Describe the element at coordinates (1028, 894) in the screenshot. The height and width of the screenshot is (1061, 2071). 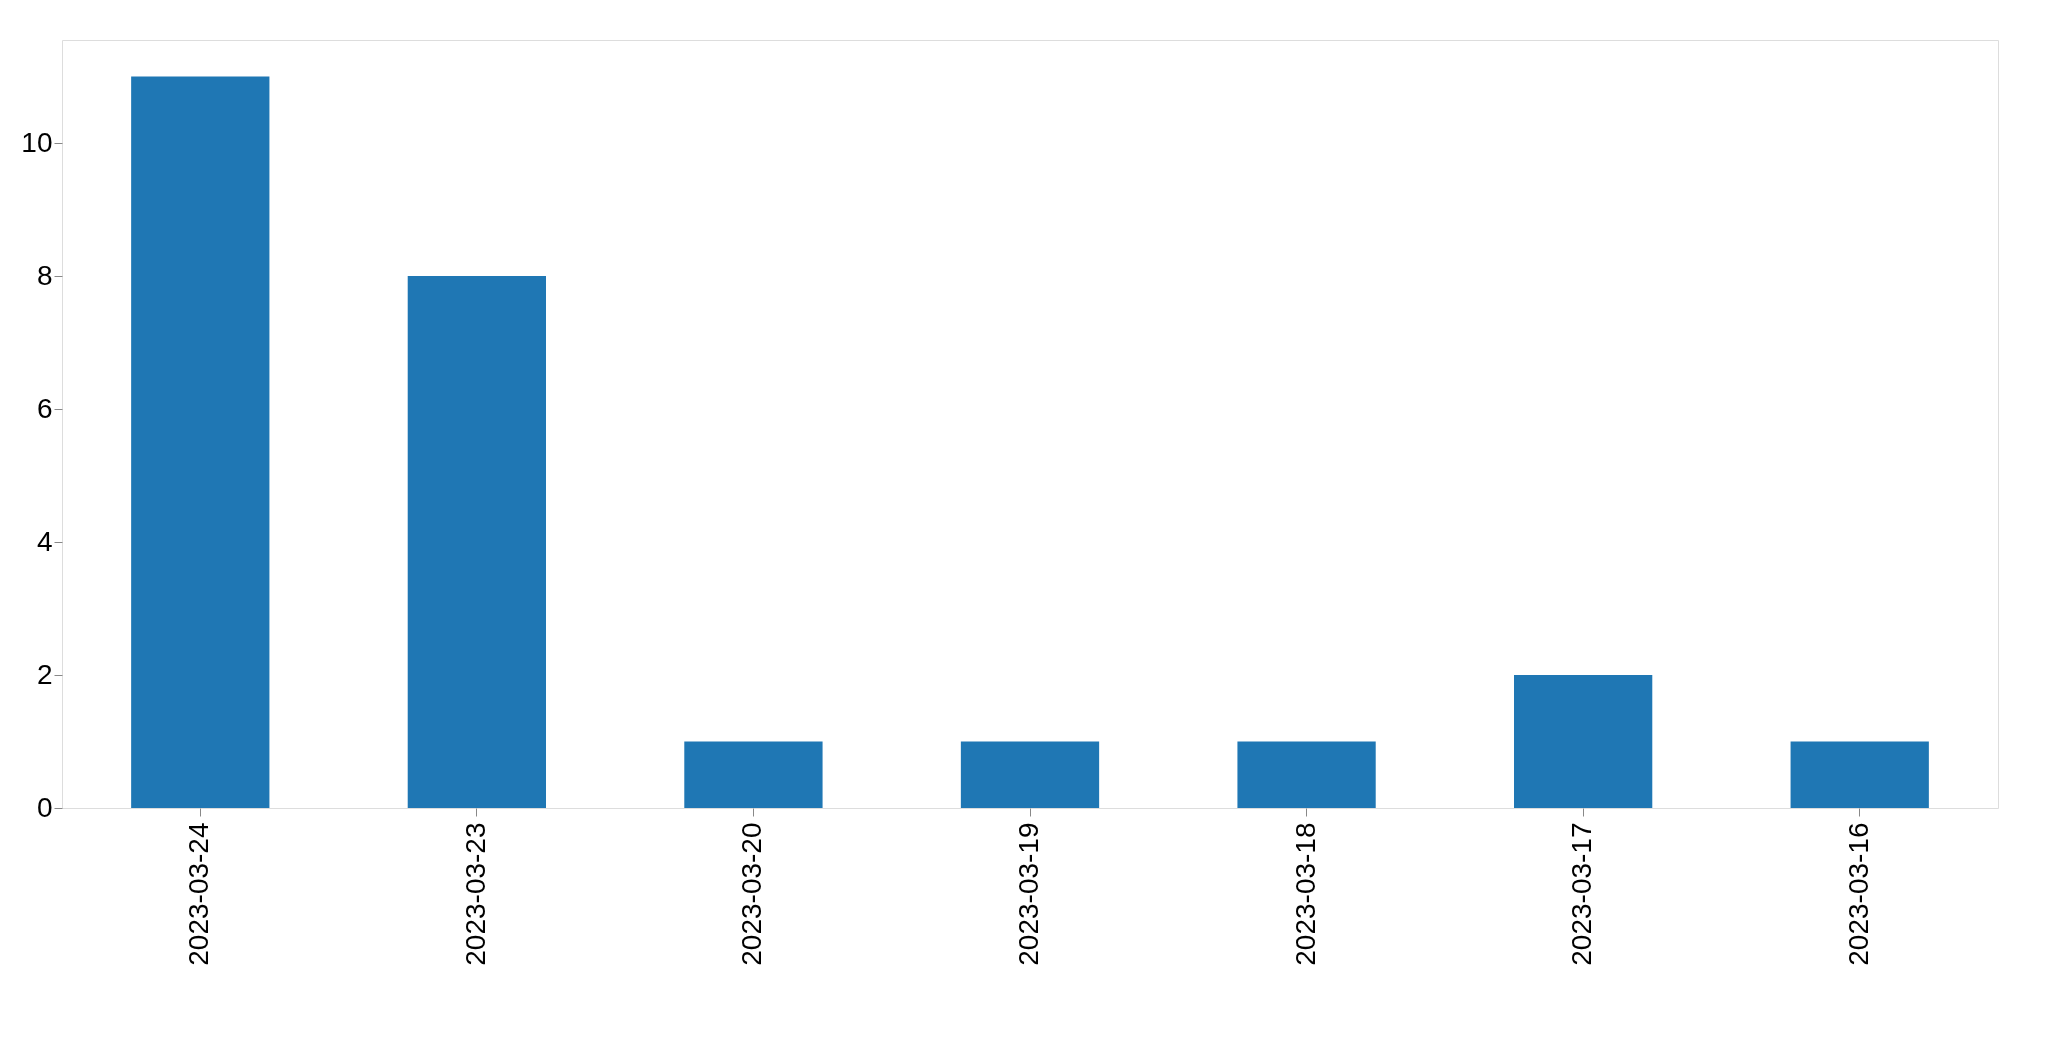
I see `x-tick-label: 2023-03-19` at that location.